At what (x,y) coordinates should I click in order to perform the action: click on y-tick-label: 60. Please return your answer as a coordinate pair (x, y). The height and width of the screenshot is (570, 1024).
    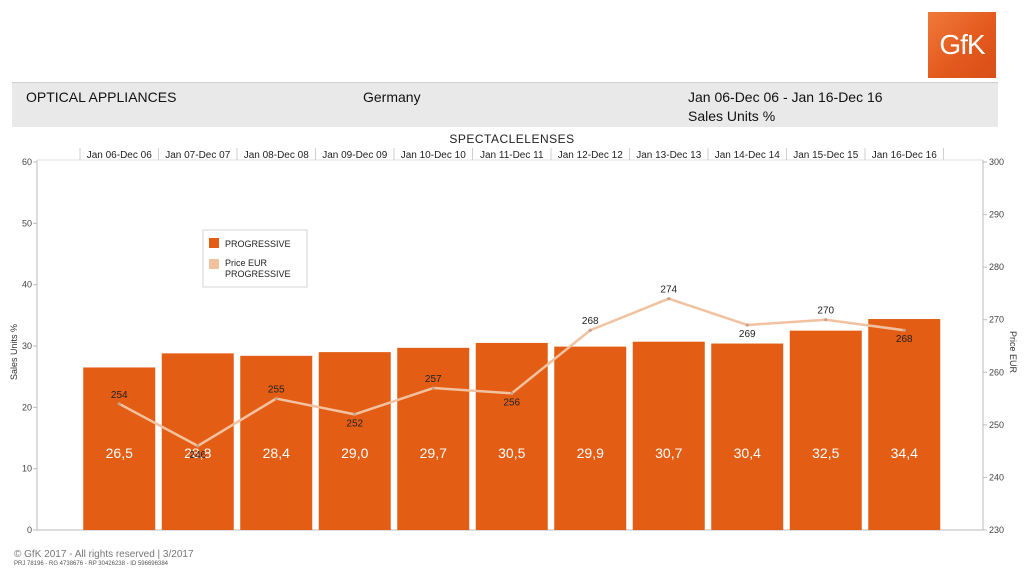
    Looking at the image, I should click on (27, 162).